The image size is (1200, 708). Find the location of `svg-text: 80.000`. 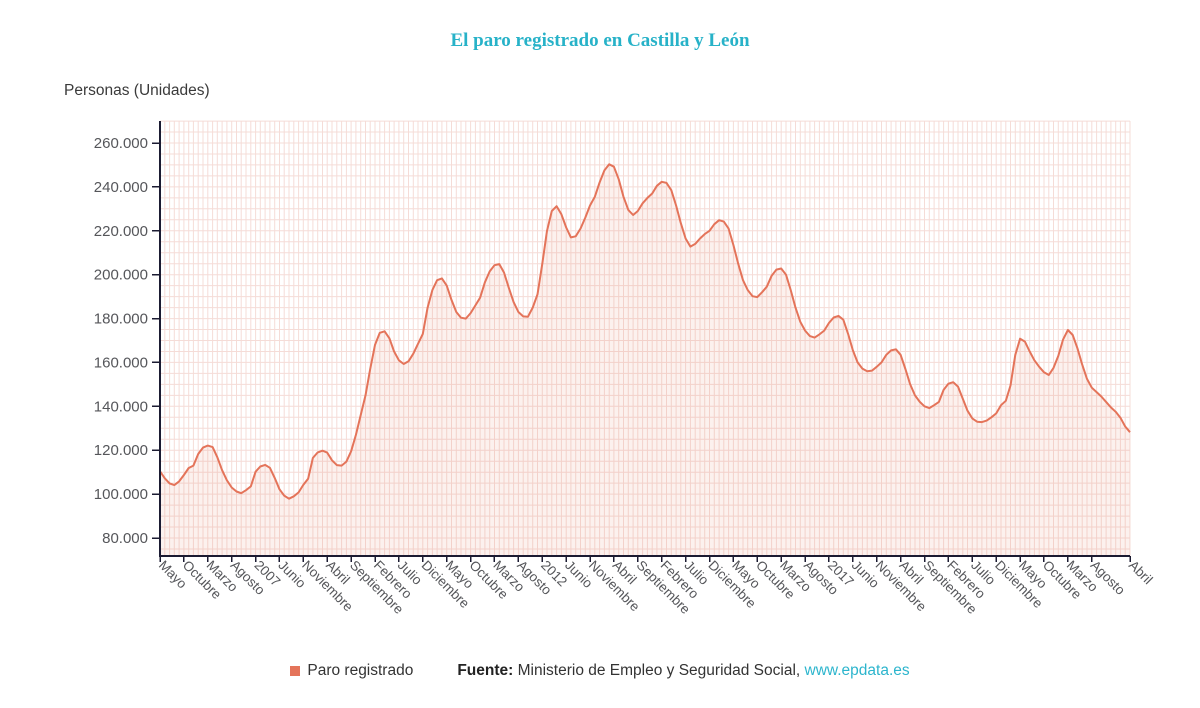

svg-text: 80.000 is located at coordinates (125, 538).